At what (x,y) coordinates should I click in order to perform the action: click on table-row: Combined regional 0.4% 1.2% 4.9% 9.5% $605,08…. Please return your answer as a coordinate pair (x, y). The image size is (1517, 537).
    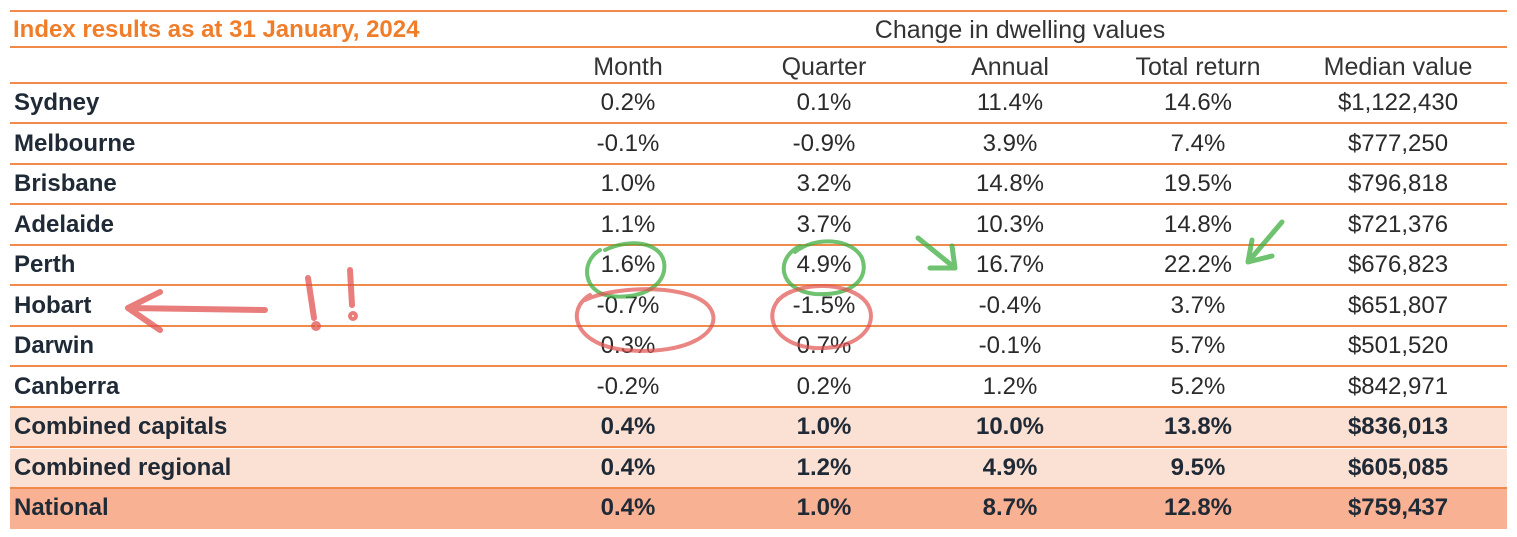
    Looking at the image, I should click on (758, 468).